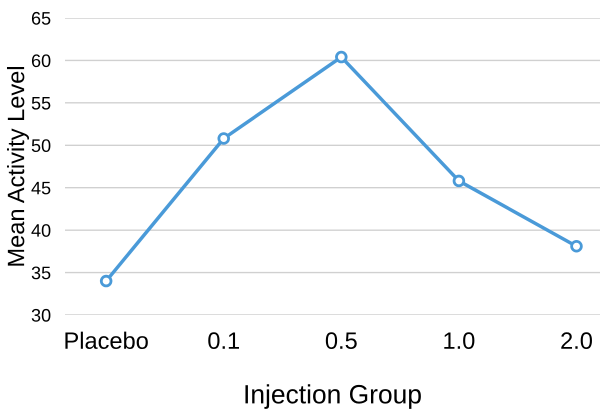 The image size is (606, 418). I want to click on y-tick-label: 65, so click(41, 18).